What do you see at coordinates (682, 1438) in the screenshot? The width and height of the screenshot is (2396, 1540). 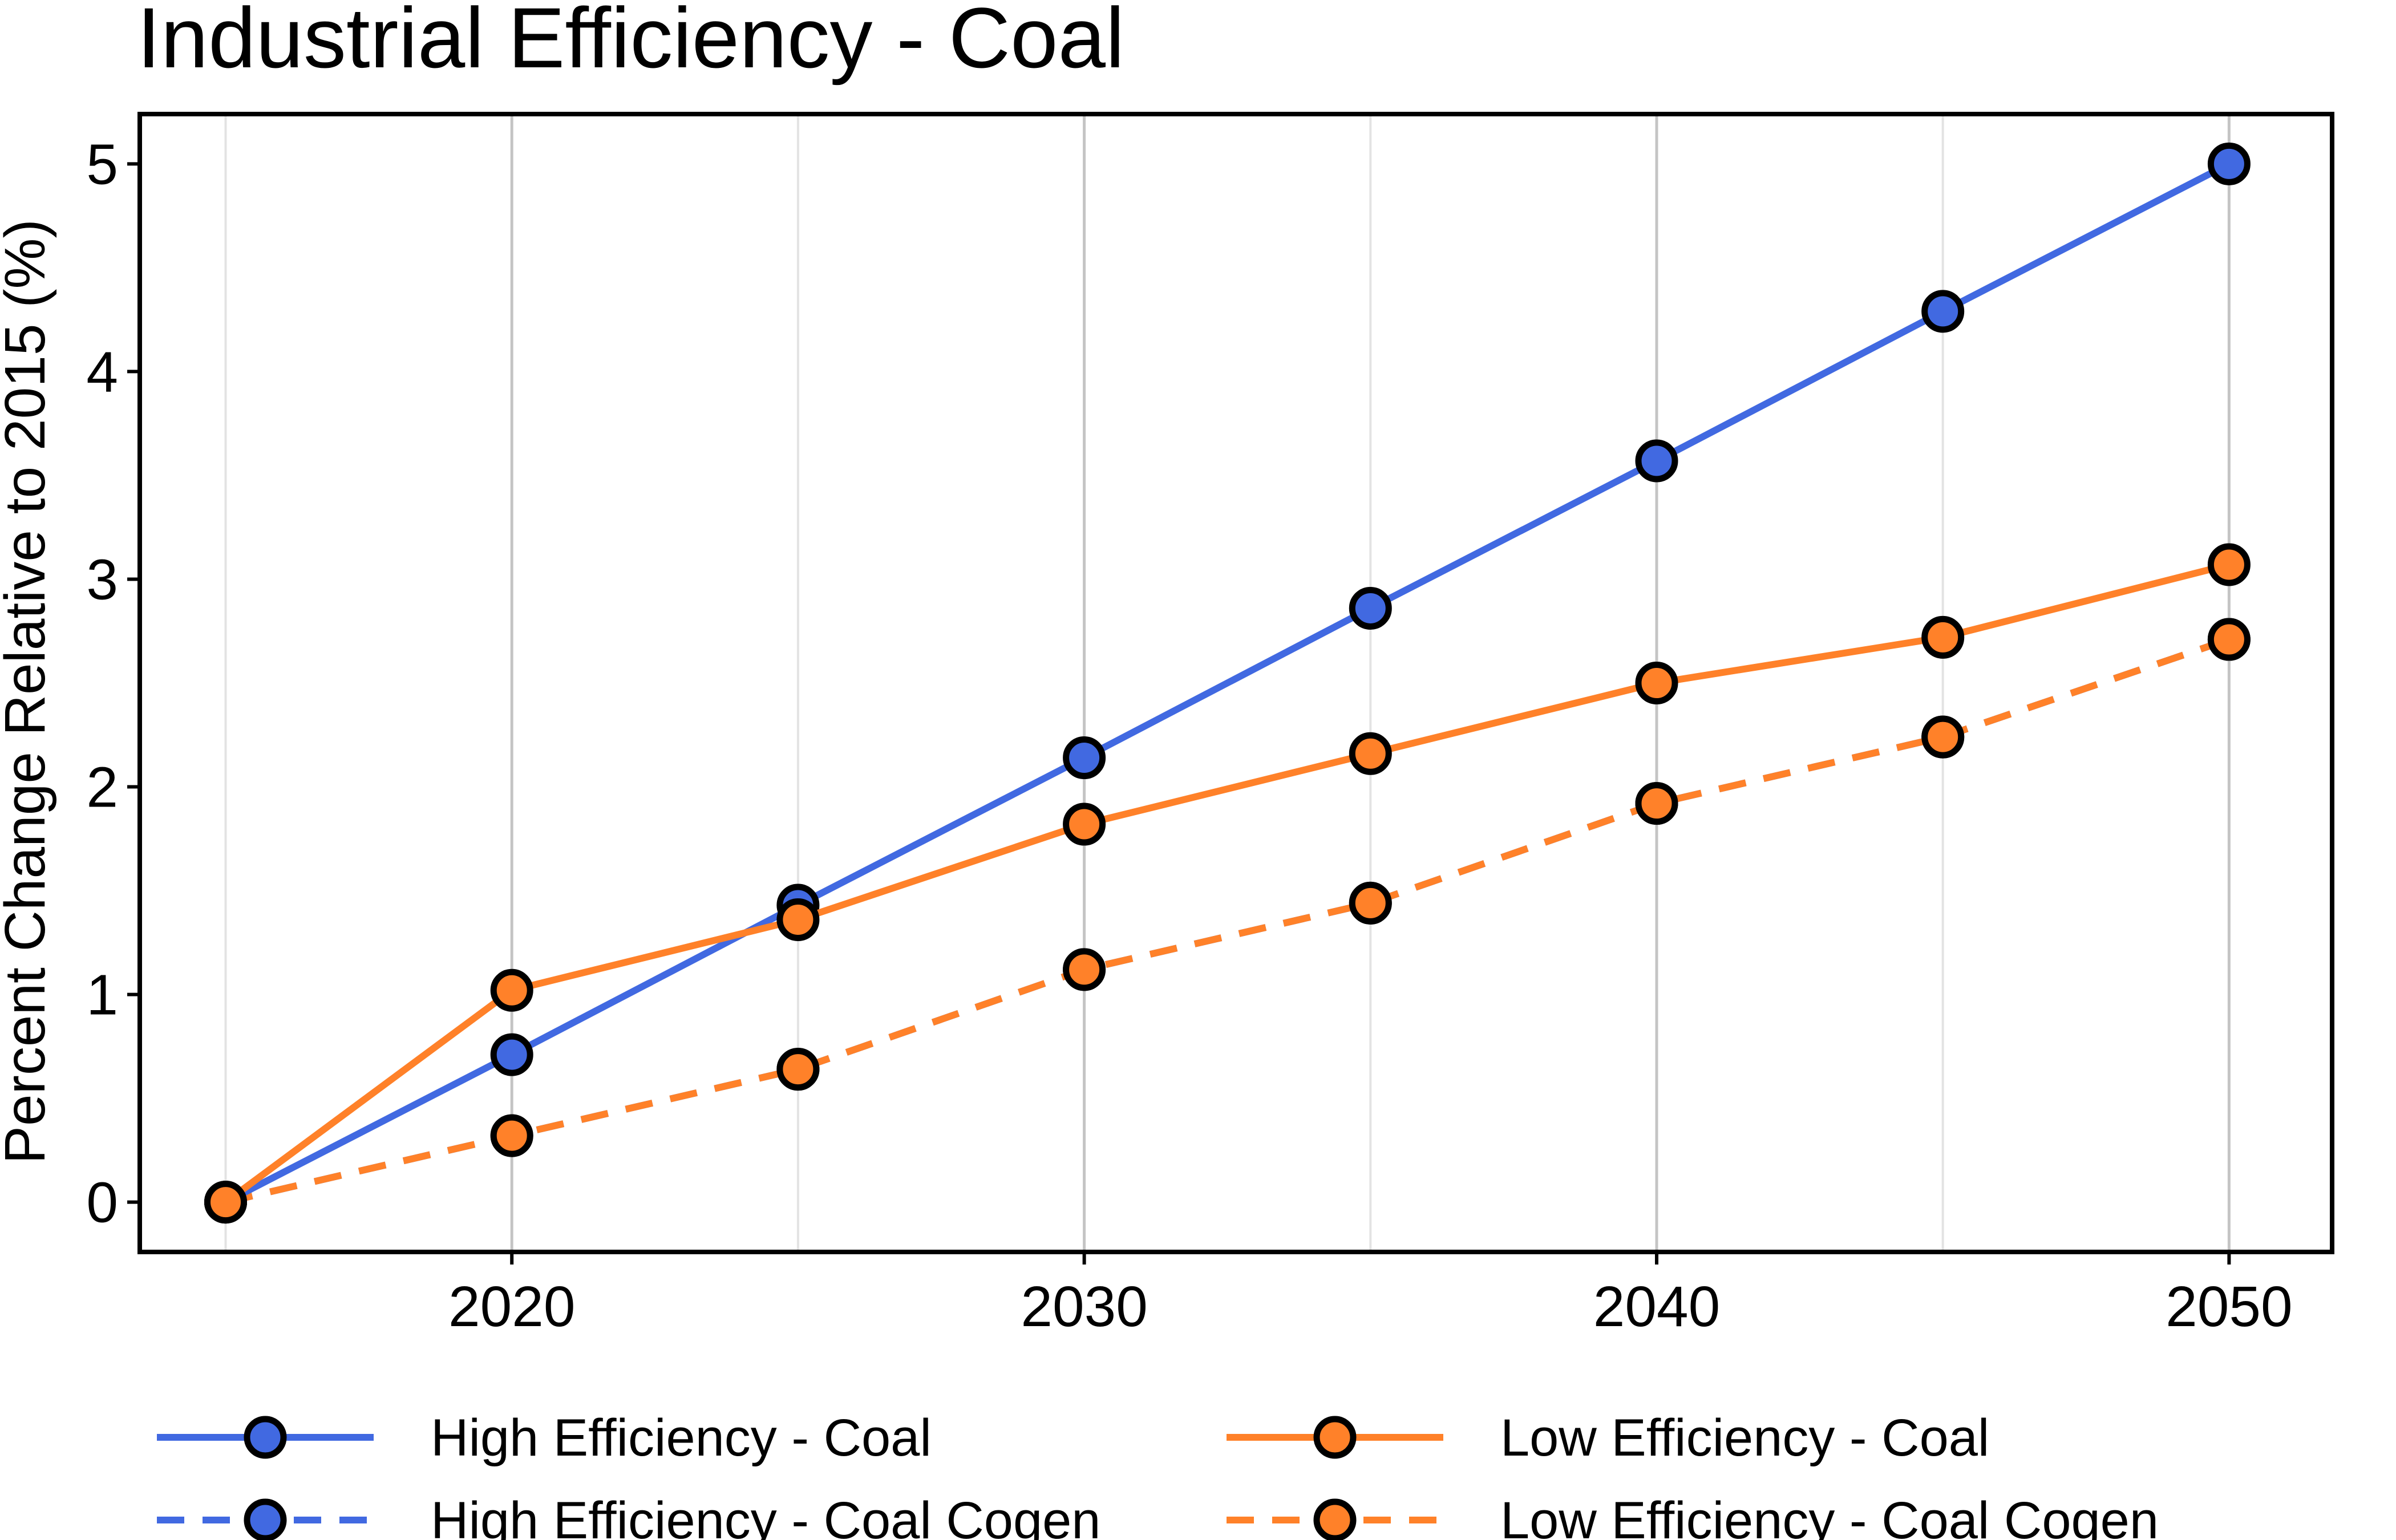 I see `legend-label: High Efficiency - Coal` at bounding box center [682, 1438].